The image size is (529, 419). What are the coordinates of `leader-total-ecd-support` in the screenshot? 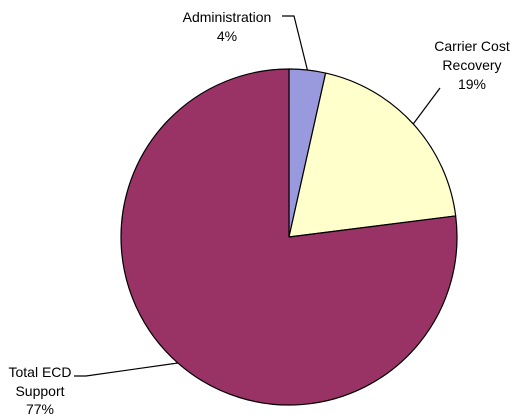 It's located at (126, 369).